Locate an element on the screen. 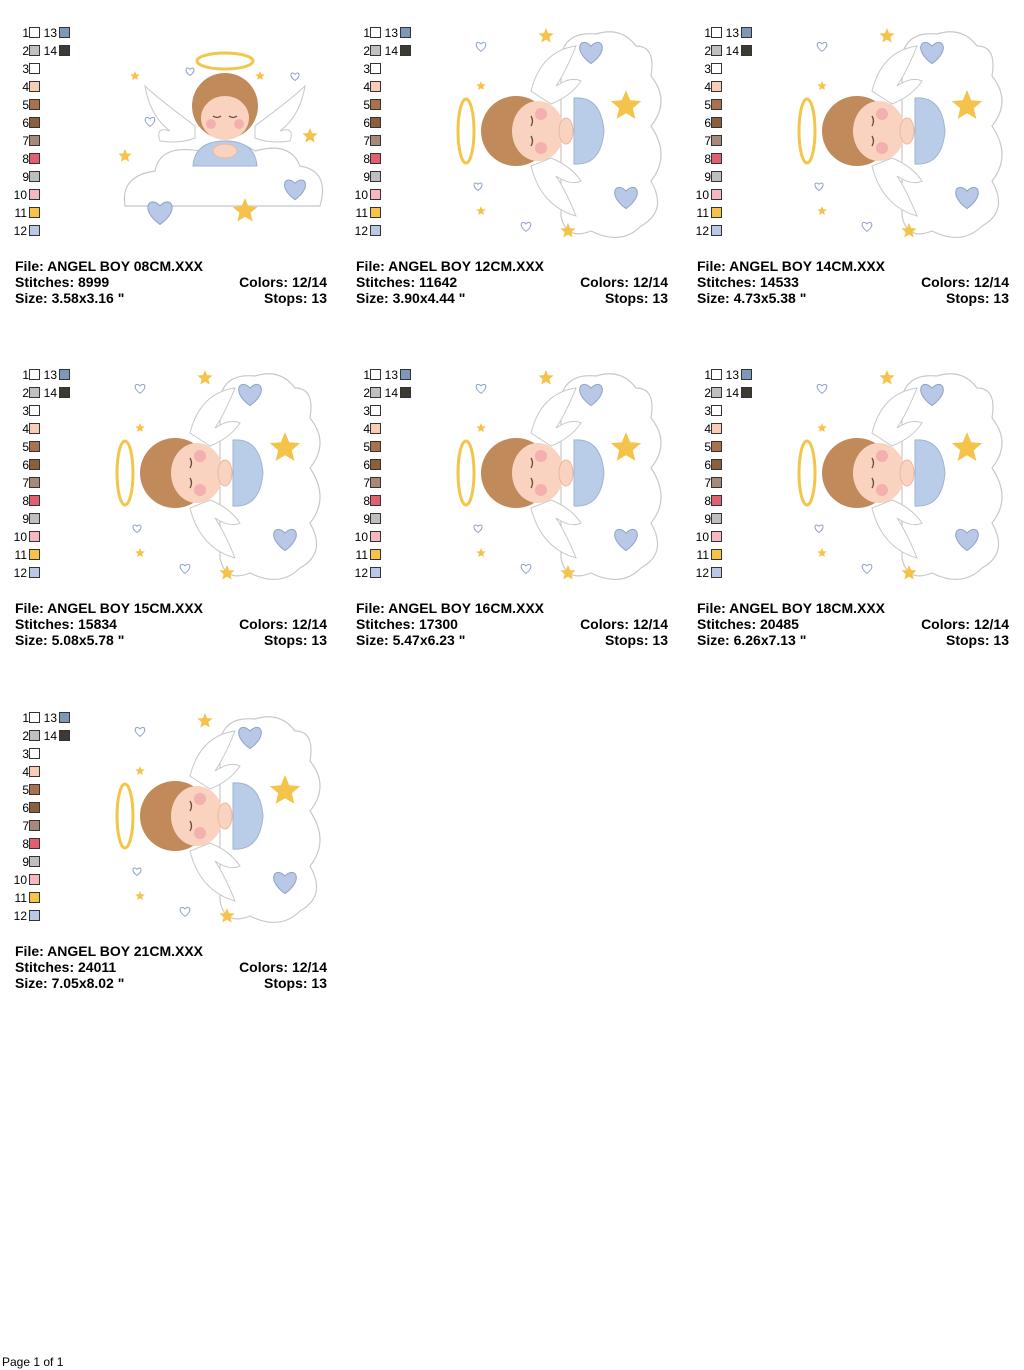 The width and height of the screenshot is (1024, 1370). design-size: Size: 7.05x8.02 " is located at coordinates (70, 983).